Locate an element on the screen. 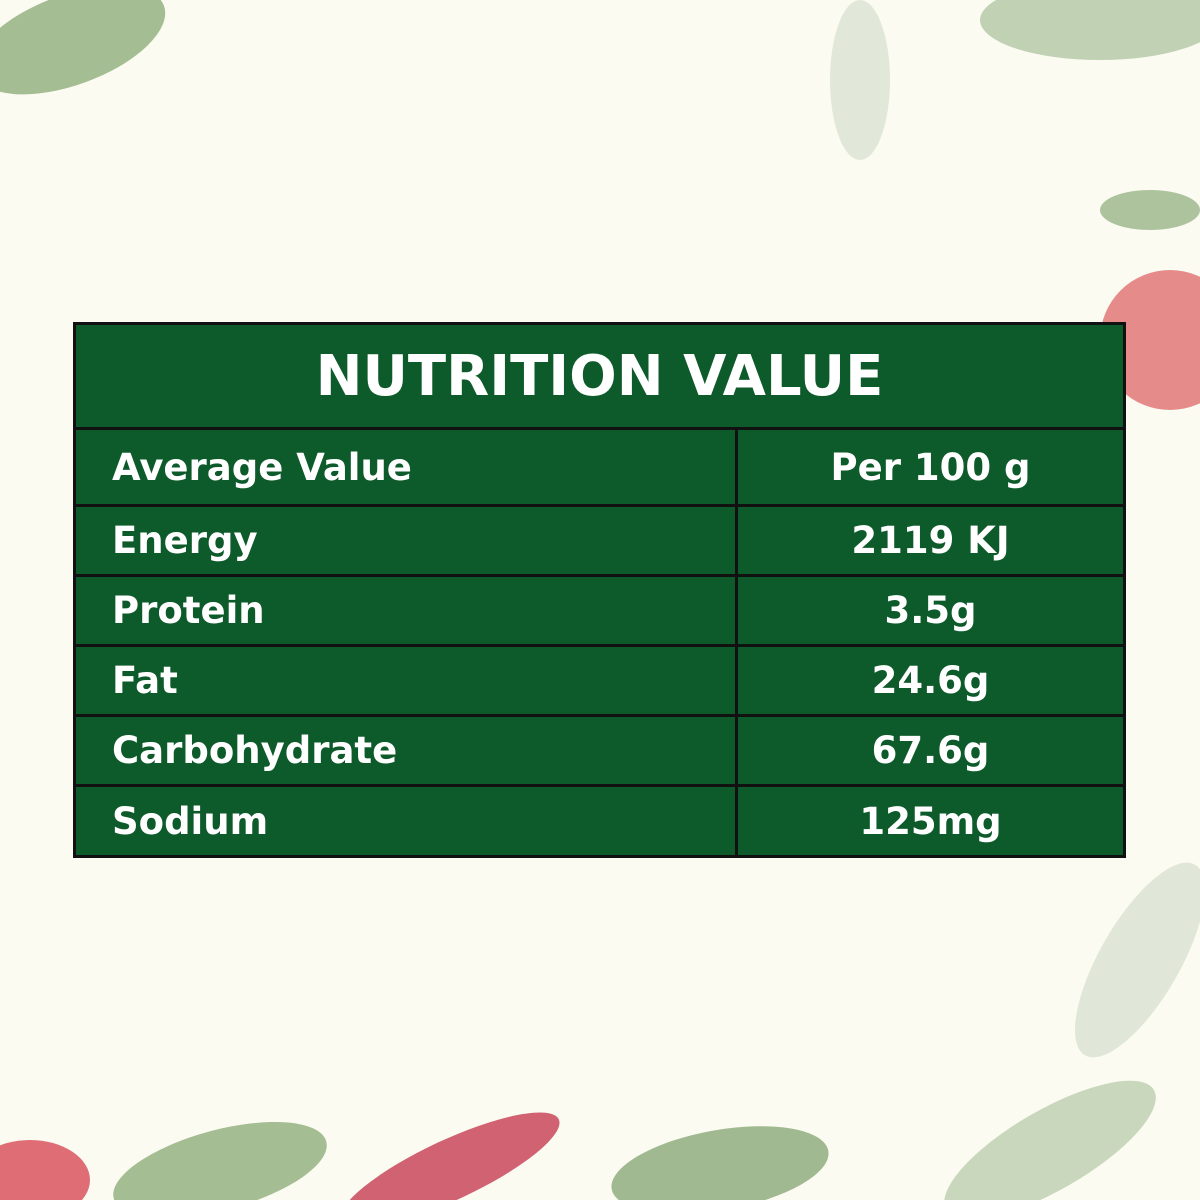  value-cell: 3.5g is located at coordinates (930, 610).